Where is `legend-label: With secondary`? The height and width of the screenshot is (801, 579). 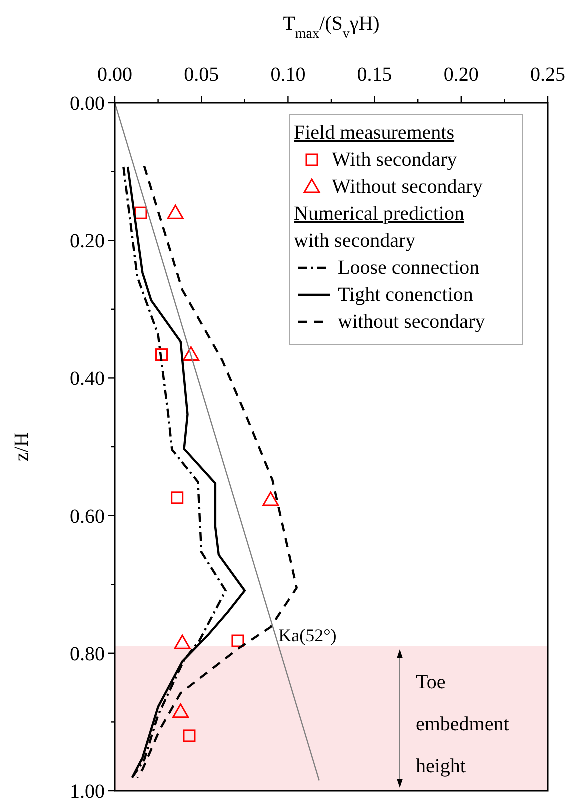 legend-label: With secondary is located at coordinates (395, 160).